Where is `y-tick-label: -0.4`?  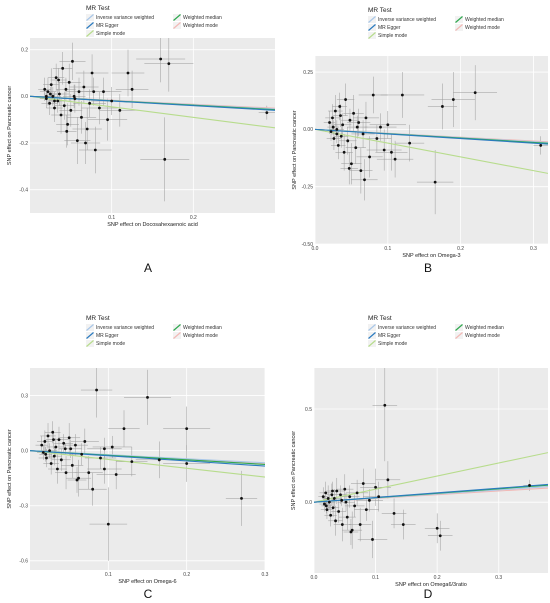
y-tick-label: -0.4 is located at coordinates (23, 190).